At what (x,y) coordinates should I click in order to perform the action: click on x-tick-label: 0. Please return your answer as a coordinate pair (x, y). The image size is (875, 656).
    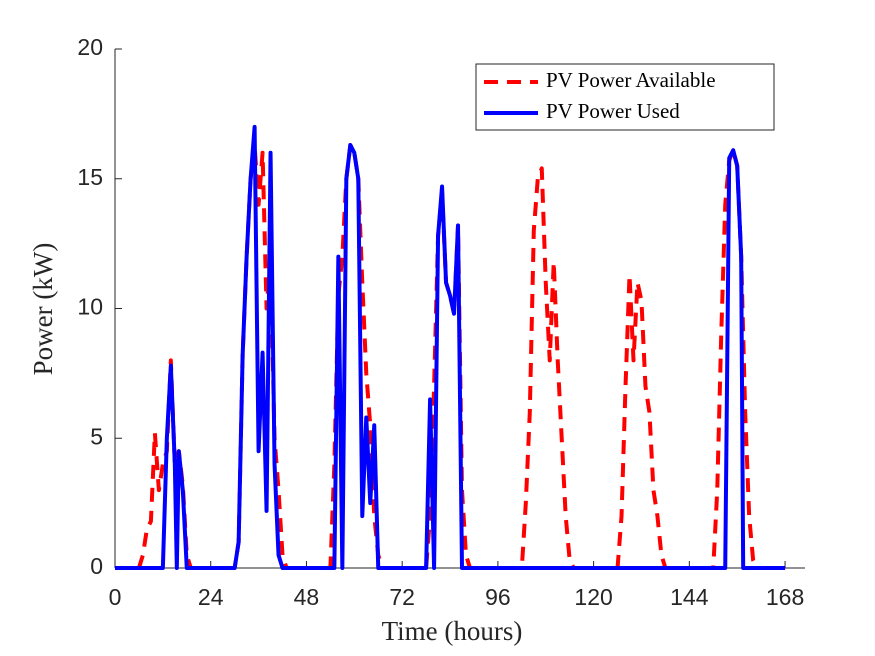
    Looking at the image, I should click on (115, 597).